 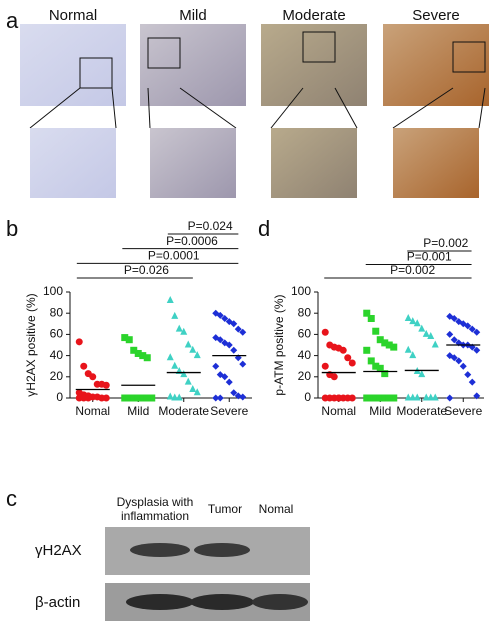 What do you see at coordinates (264, 228) in the screenshot?
I see `panel-label: d` at bounding box center [264, 228].